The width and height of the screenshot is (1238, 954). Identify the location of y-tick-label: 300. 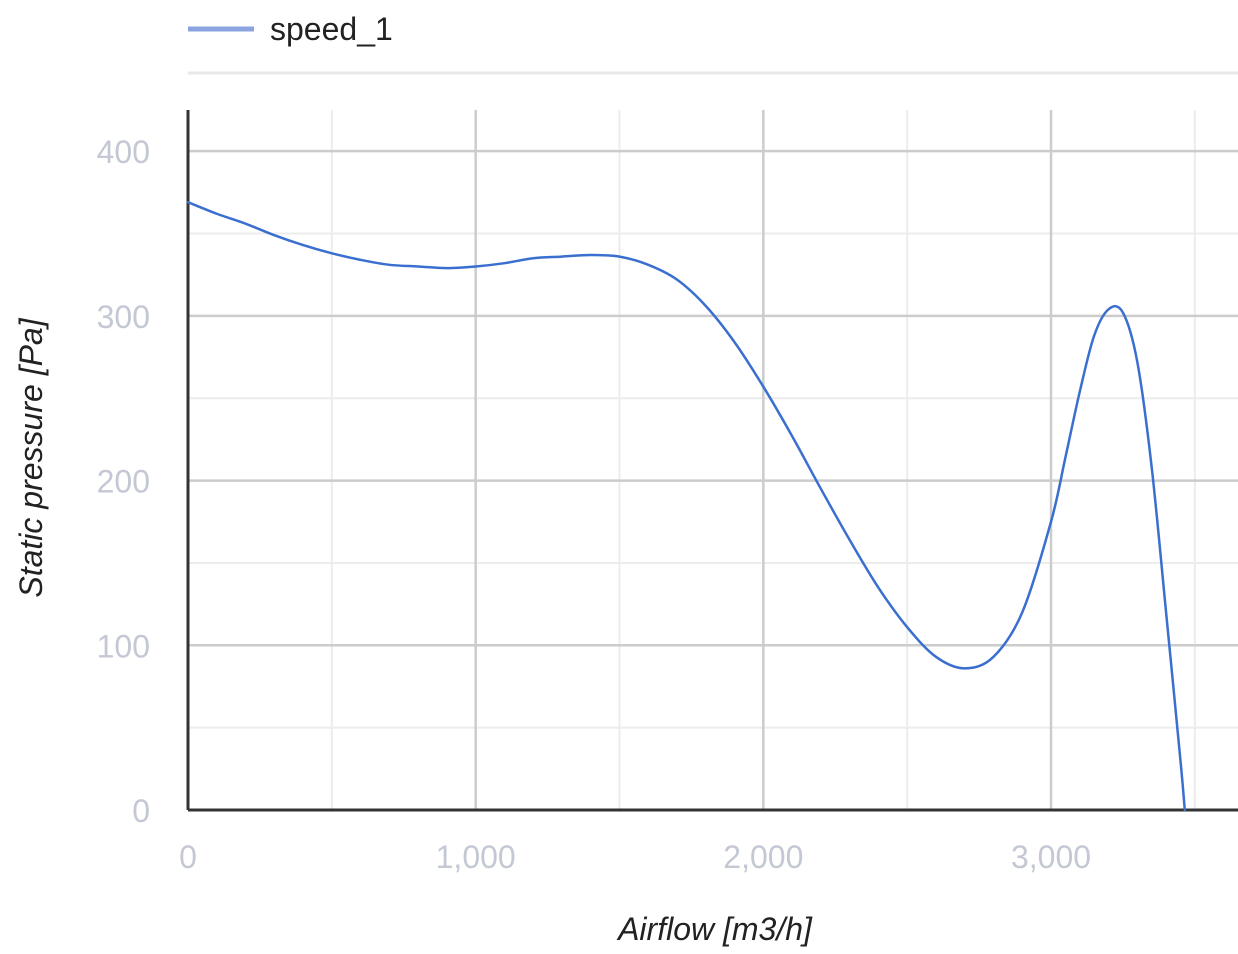
(123, 317).